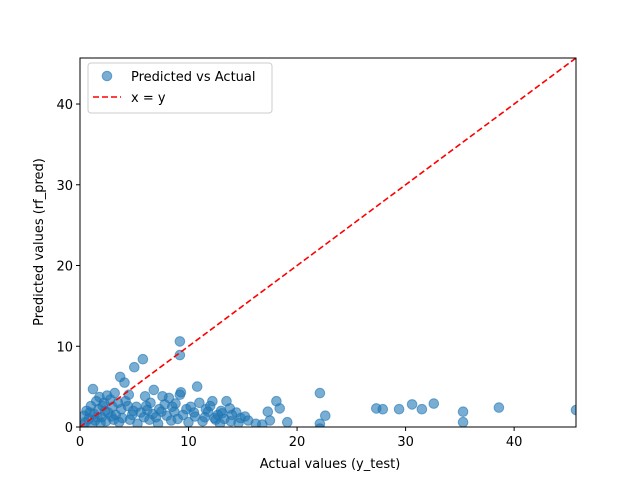 Image resolution: width=640 pixels, height=484 pixels. What do you see at coordinates (193, 77) in the screenshot?
I see `legend-label-predicted: Predicted vs Actual` at bounding box center [193, 77].